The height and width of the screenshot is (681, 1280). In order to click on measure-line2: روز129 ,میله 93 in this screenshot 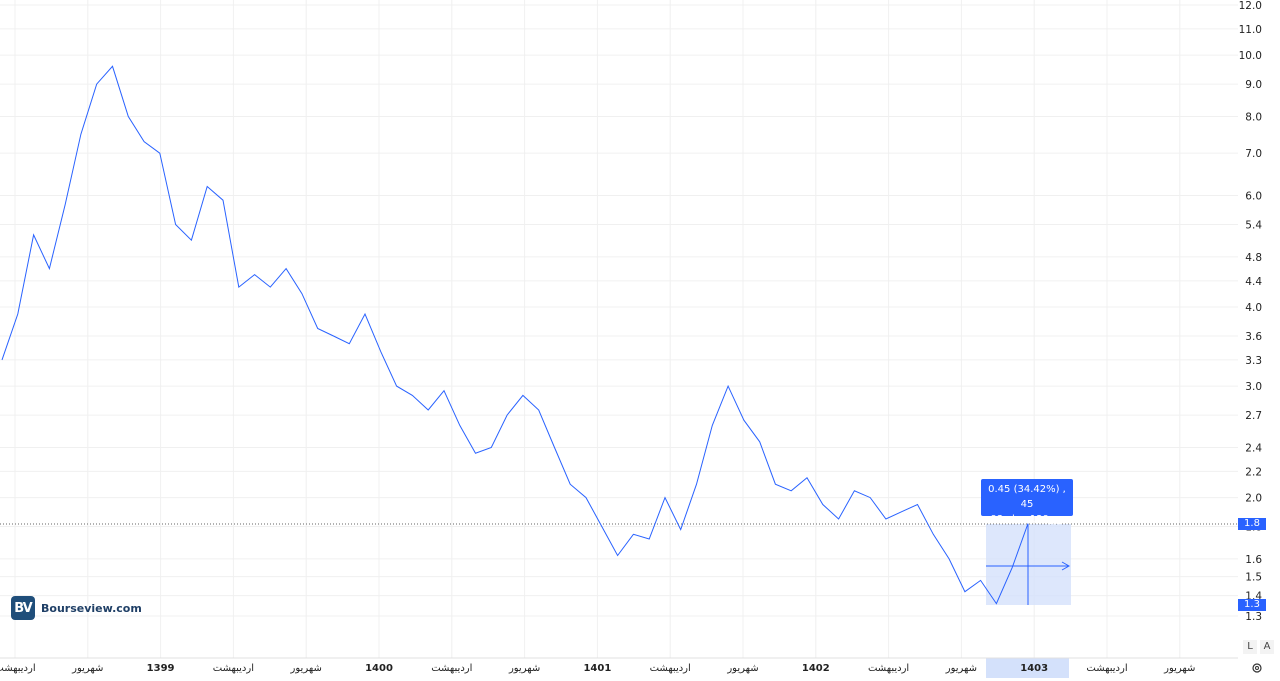, I will do `click(1027, 519)`.